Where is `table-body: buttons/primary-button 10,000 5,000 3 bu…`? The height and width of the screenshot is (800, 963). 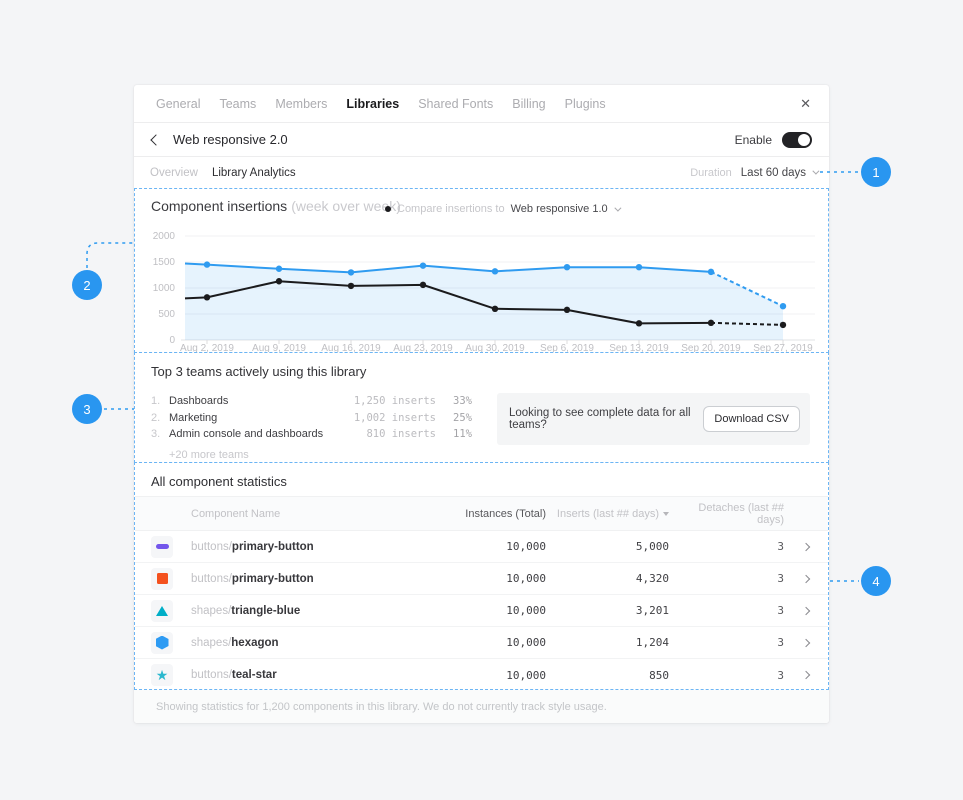 table-body: buttons/primary-button 10,000 5,000 3 bu… is located at coordinates (481, 611).